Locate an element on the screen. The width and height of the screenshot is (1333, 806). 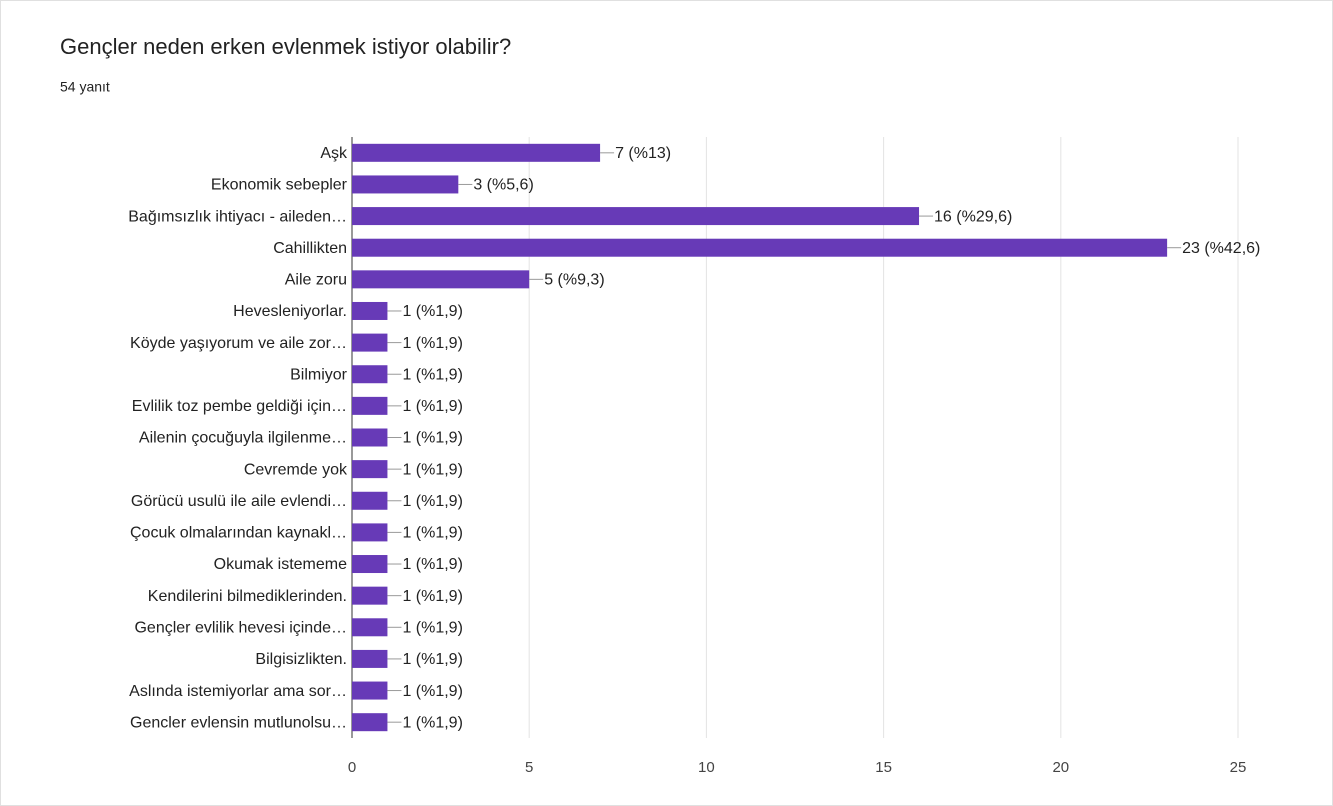
y-tick-label: Cahillikten is located at coordinates (310, 248).